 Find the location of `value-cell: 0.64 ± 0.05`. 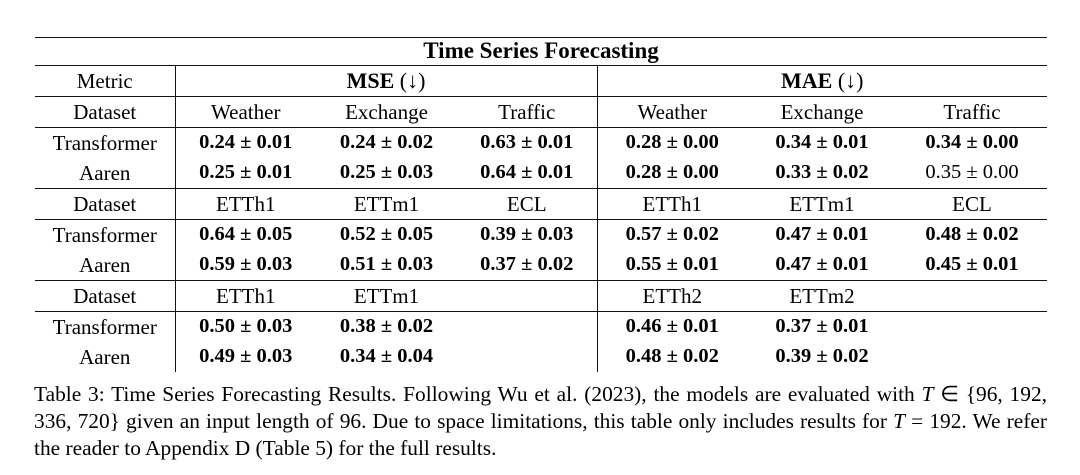

value-cell: 0.64 ± 0.05 is located at coordinates (246, 234).